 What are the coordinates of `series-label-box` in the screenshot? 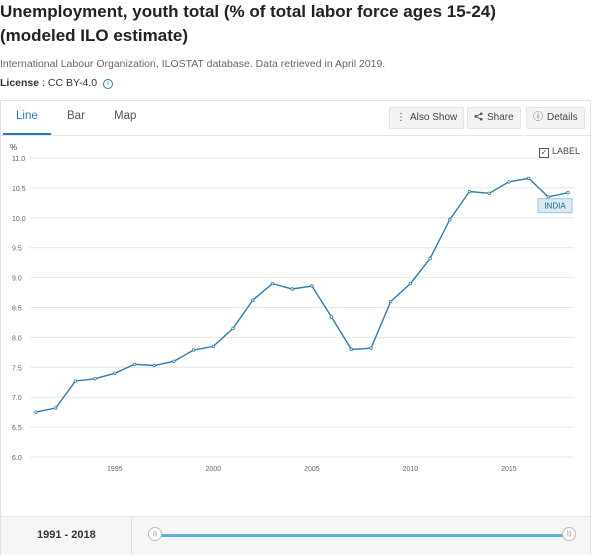 It's located at (555, 206).